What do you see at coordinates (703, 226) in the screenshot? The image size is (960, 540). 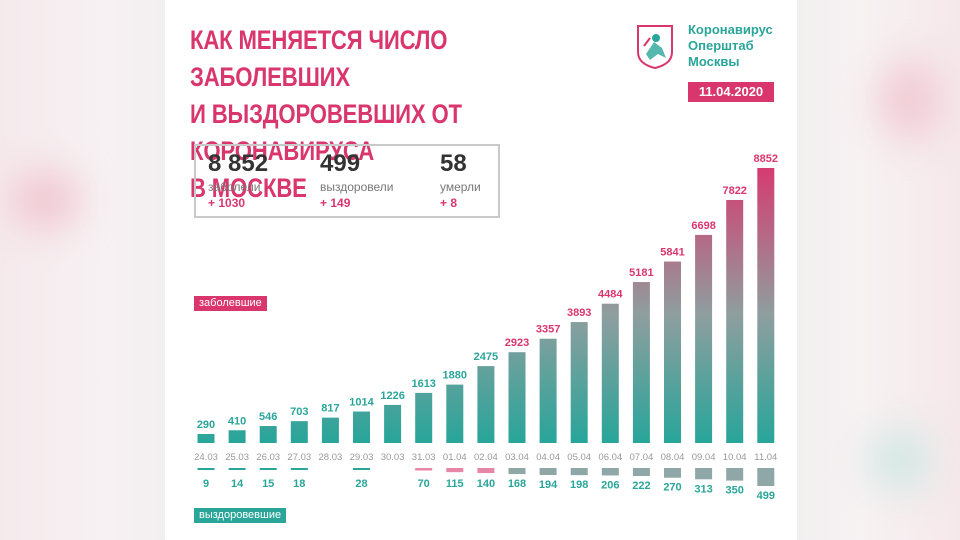 I see `sick-value-label: 6698` at bounding box center [703, 226].